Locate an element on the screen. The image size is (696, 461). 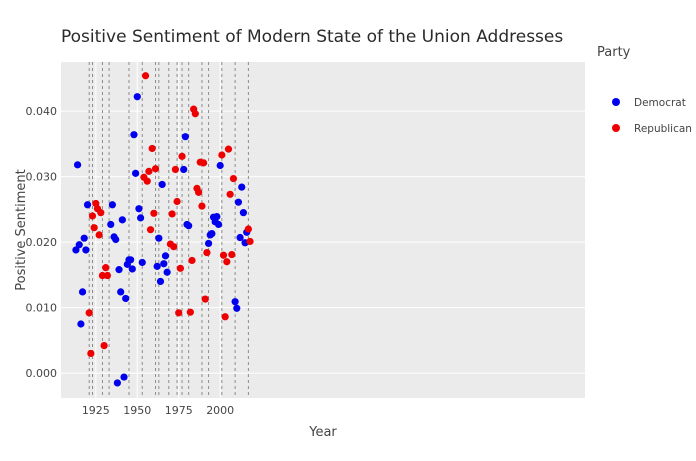
x-tick-label: 1925 is located at coordinates (96, 410).